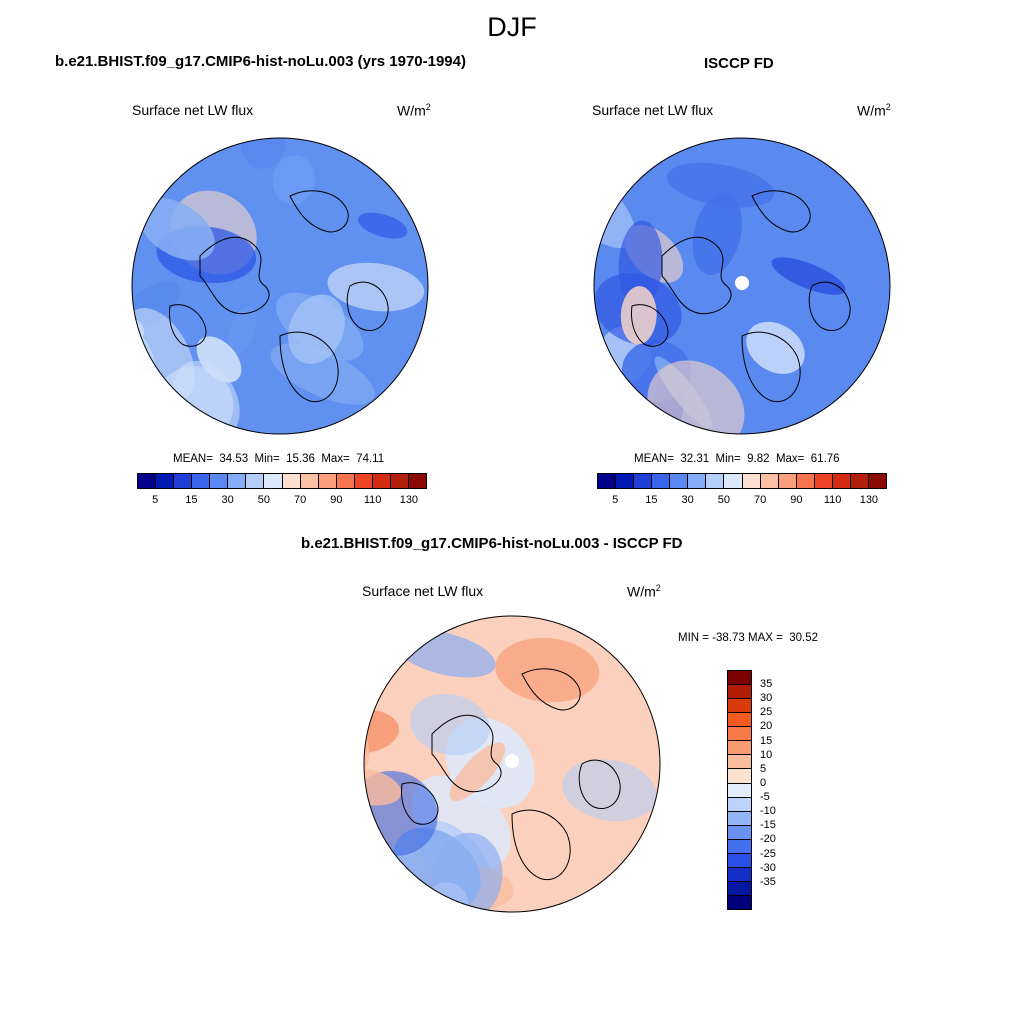  What do you see at coordinates (193, 110) in the screenshot?
I see `panel-1-variable: Surface net LW flux` at bounding box center [193, 110].